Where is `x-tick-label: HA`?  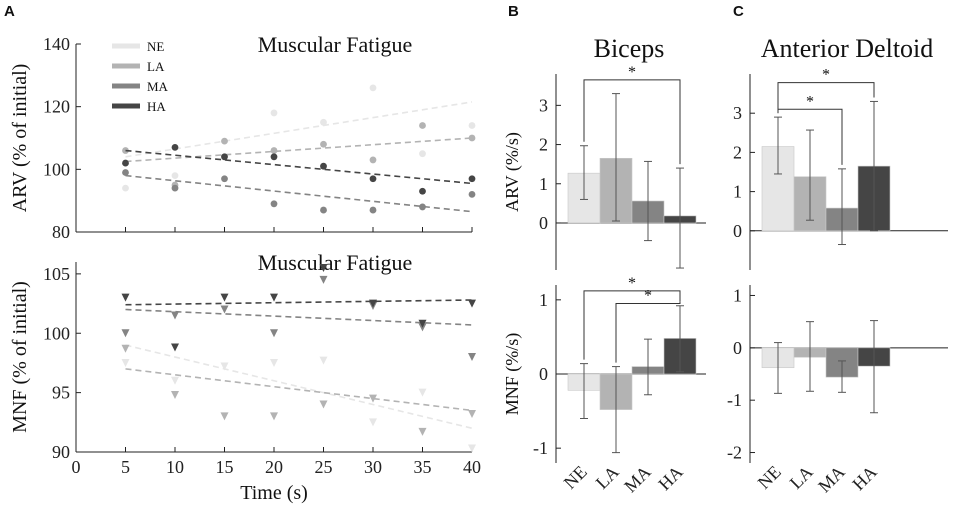 x-tick-label: HA is located at coordinates (864, 478).